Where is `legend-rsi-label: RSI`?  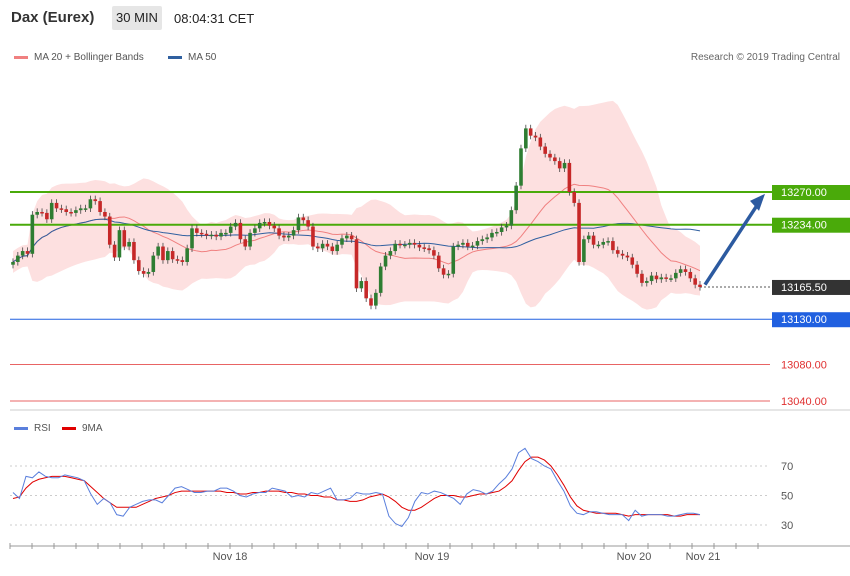
legend-rsi-label: RSI is located at coordinates (42, 428).